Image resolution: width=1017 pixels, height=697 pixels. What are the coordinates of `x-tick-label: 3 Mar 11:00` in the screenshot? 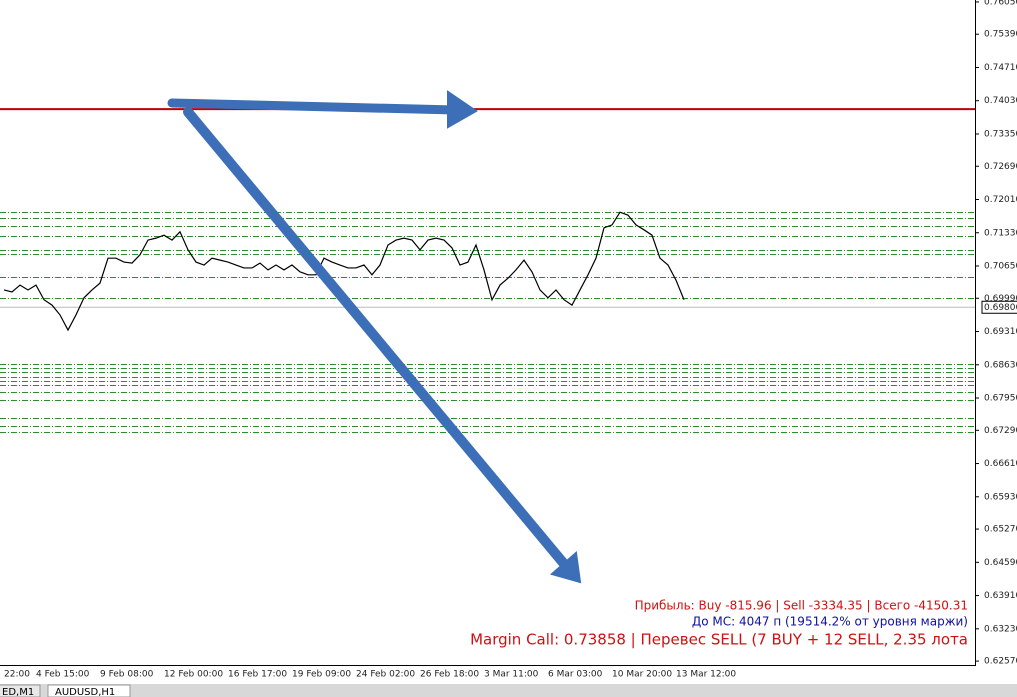 It's located at (511, 675).